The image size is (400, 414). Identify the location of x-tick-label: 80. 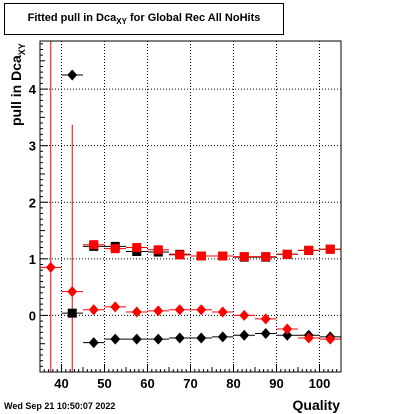
(233, 383).